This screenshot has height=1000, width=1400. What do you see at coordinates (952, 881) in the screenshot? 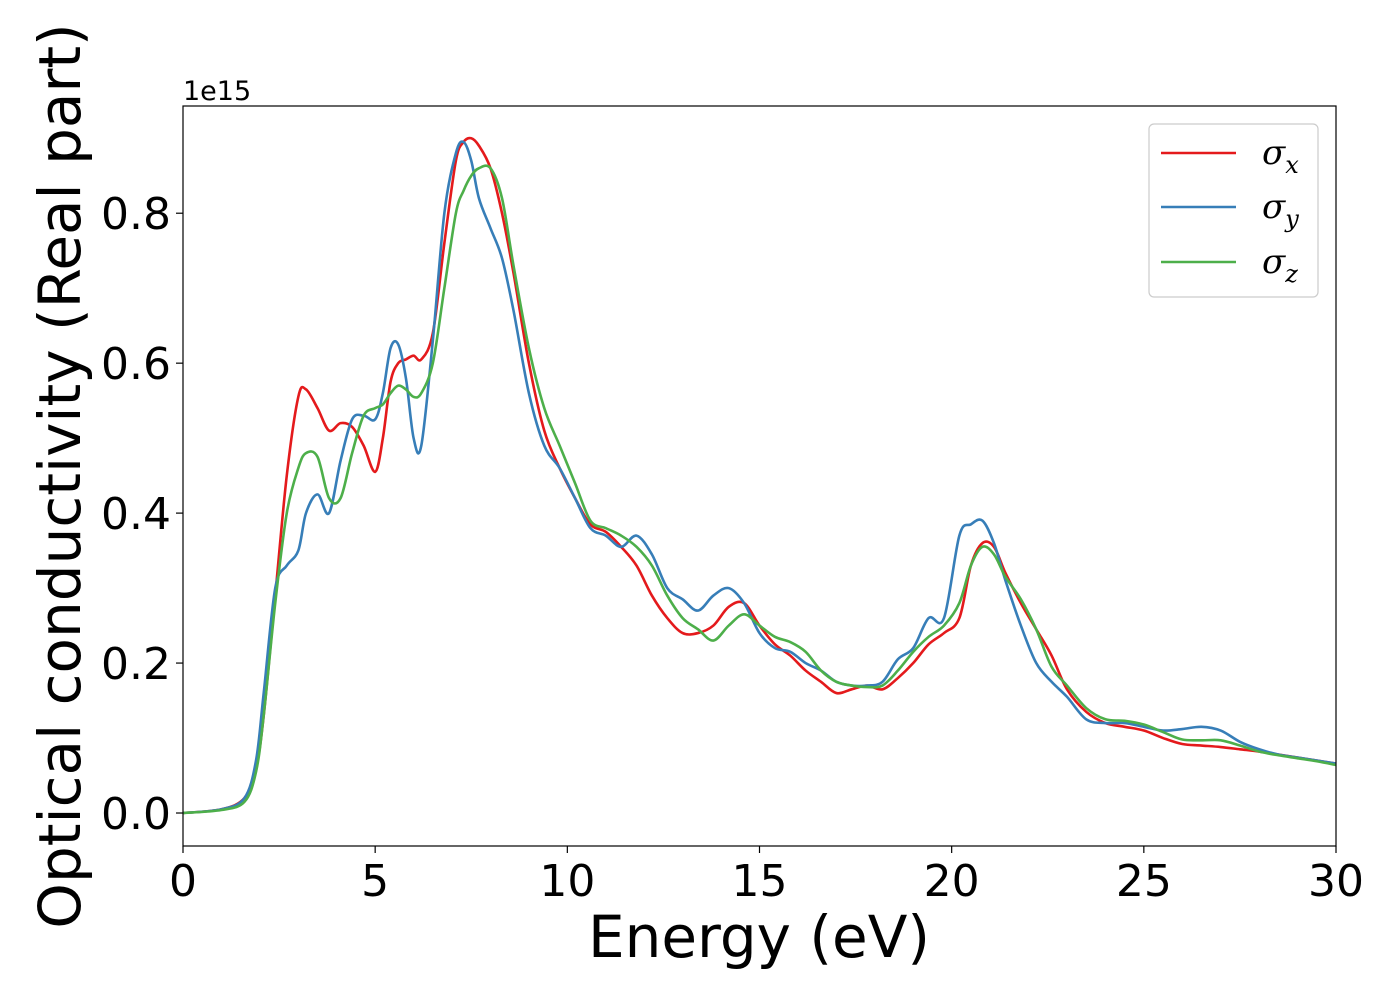
I see `x-tick-label: 20` at bounding box center [952, 881].